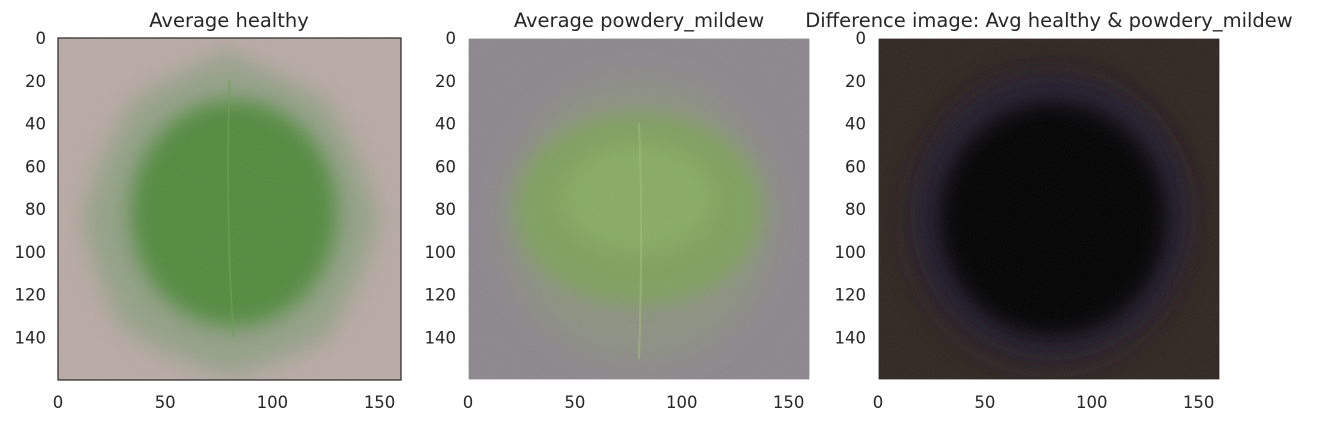 This screenshot has width=1322, height=423. I want to click on leaf-highlight, so click(639, 198).